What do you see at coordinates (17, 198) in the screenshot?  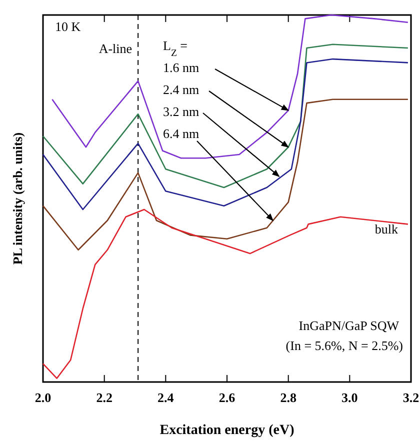 I see `y-axis-title: PL intensity (arb. units)` at bounding box center [17, 198].